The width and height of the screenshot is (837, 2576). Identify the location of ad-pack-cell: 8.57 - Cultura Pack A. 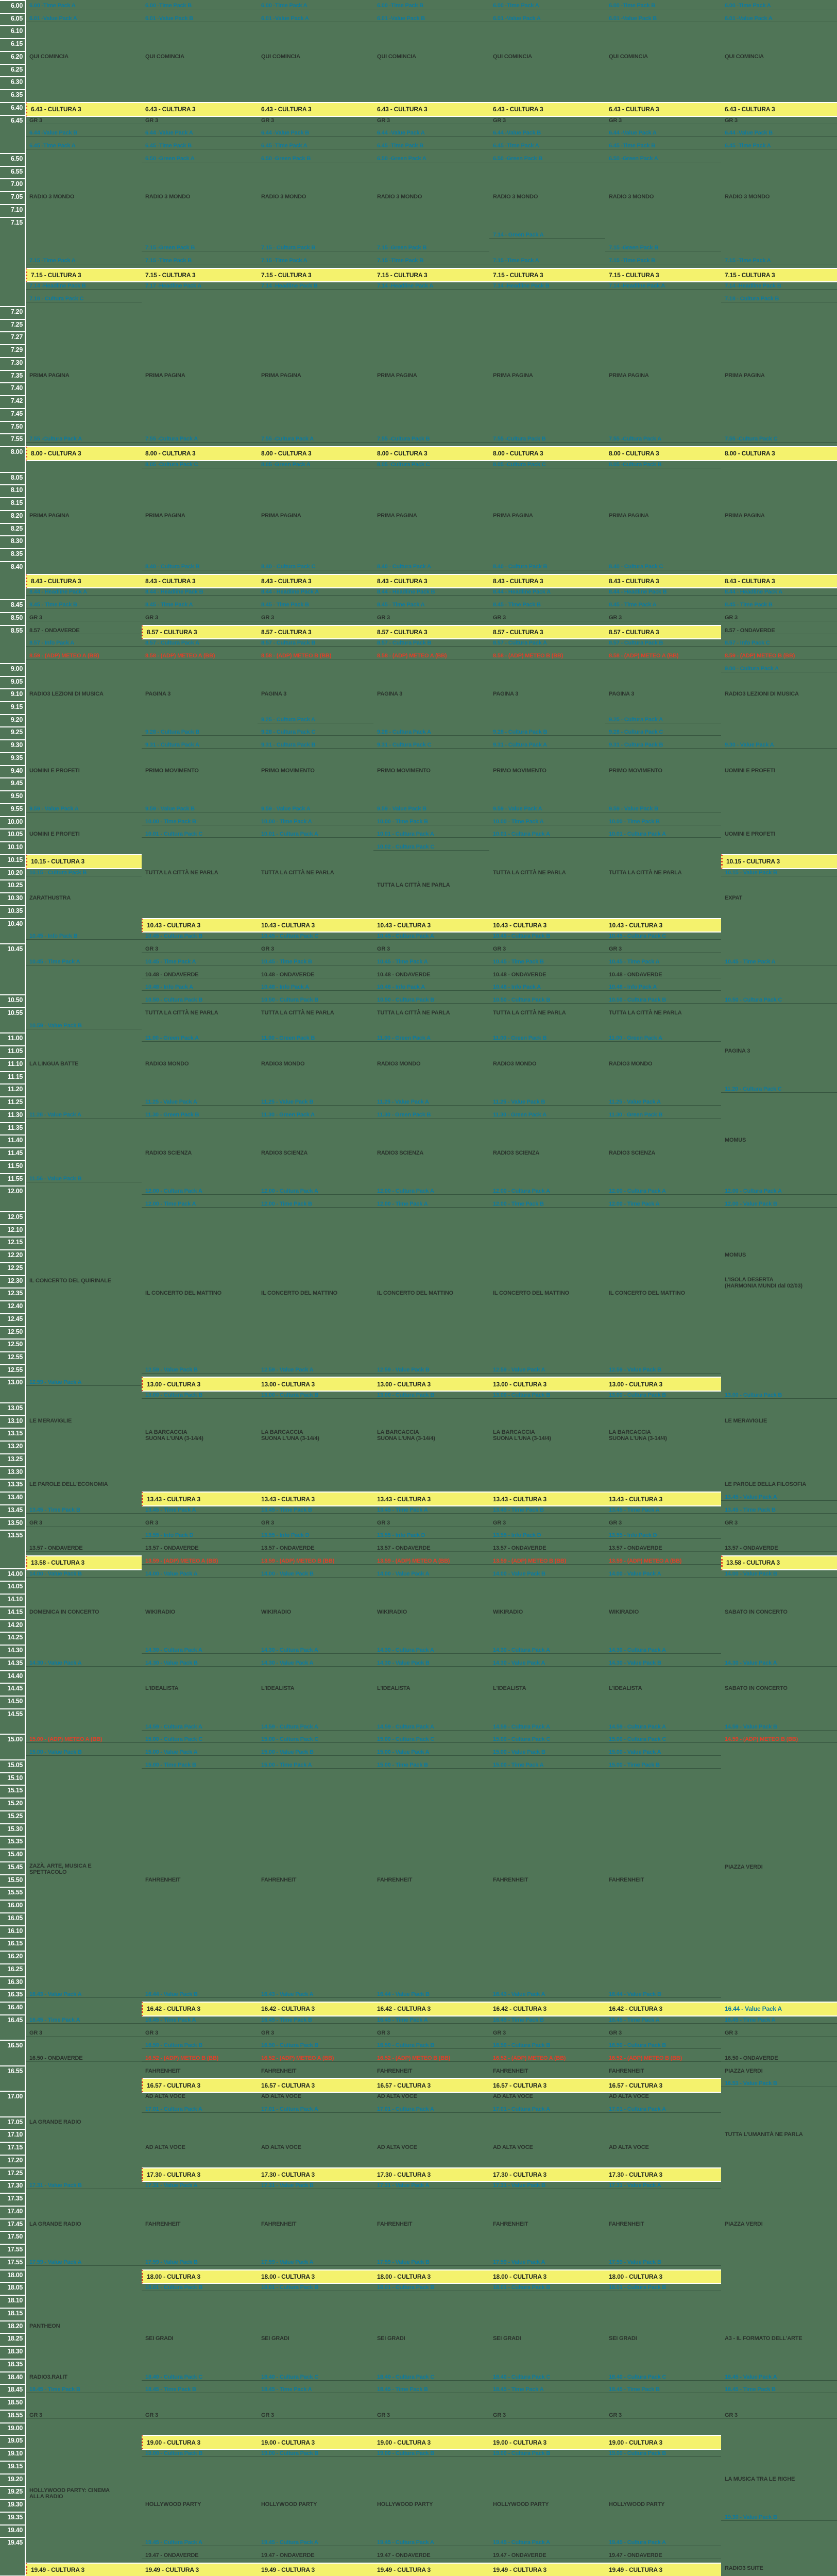
(200, 642).